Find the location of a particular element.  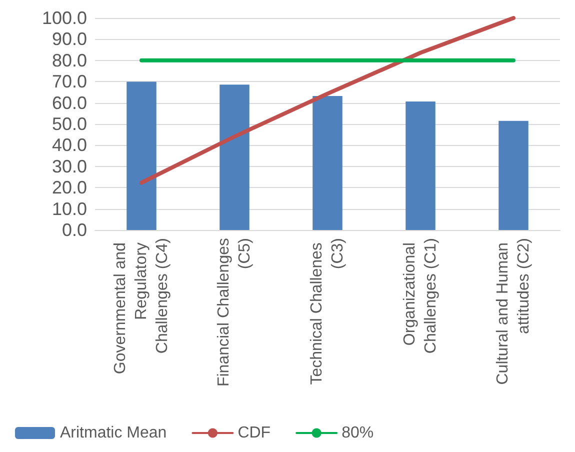

y-tick-label: 60.0 is located at coordinates (69, 102).